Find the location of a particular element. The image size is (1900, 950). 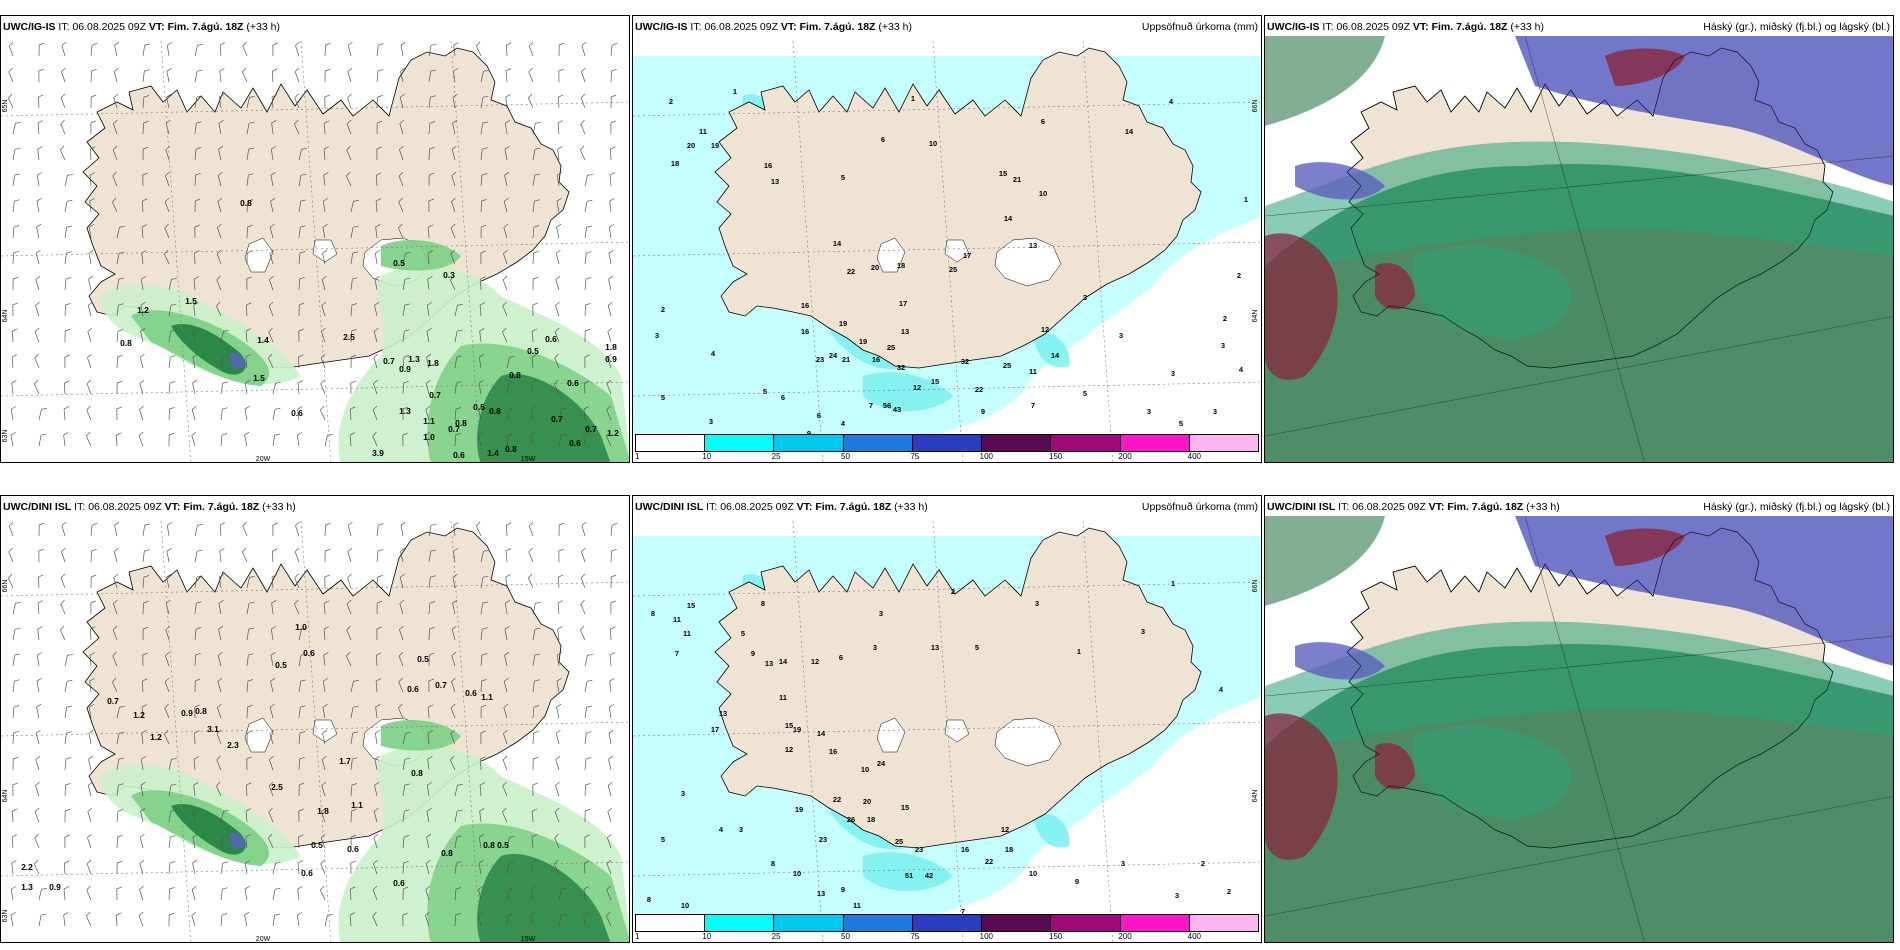

precip-value-label: 13 is located at coordinates (1033, 245).